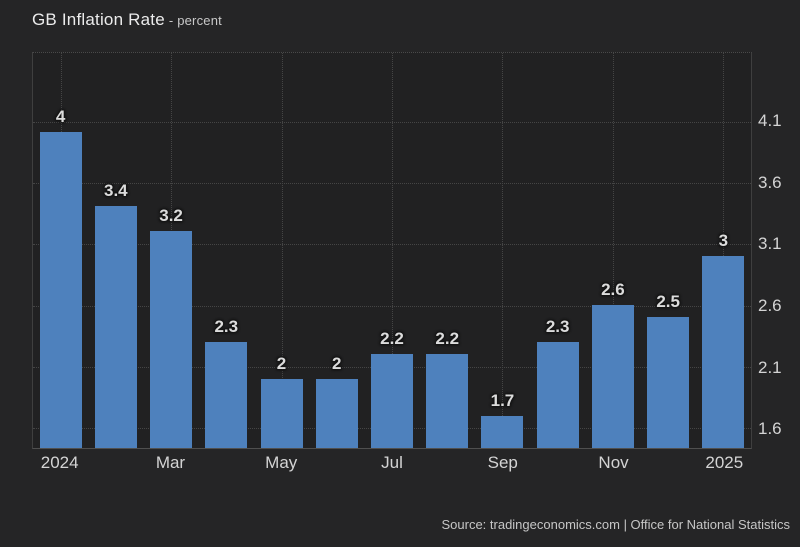 Image resolution: width=800 pixels, height=547 pixels. I want to click on x-axis: 2024 Mar May Jul Sep Nov 2025, so click(392, 464).